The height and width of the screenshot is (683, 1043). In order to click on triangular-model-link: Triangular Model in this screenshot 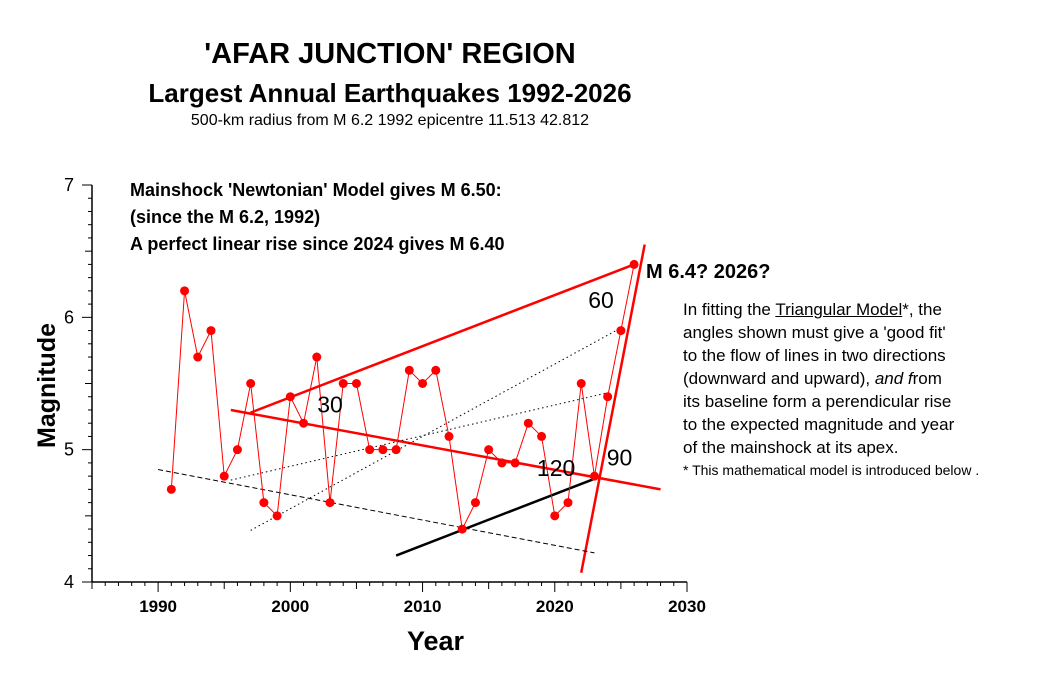, I will do `click(839, 309)`.